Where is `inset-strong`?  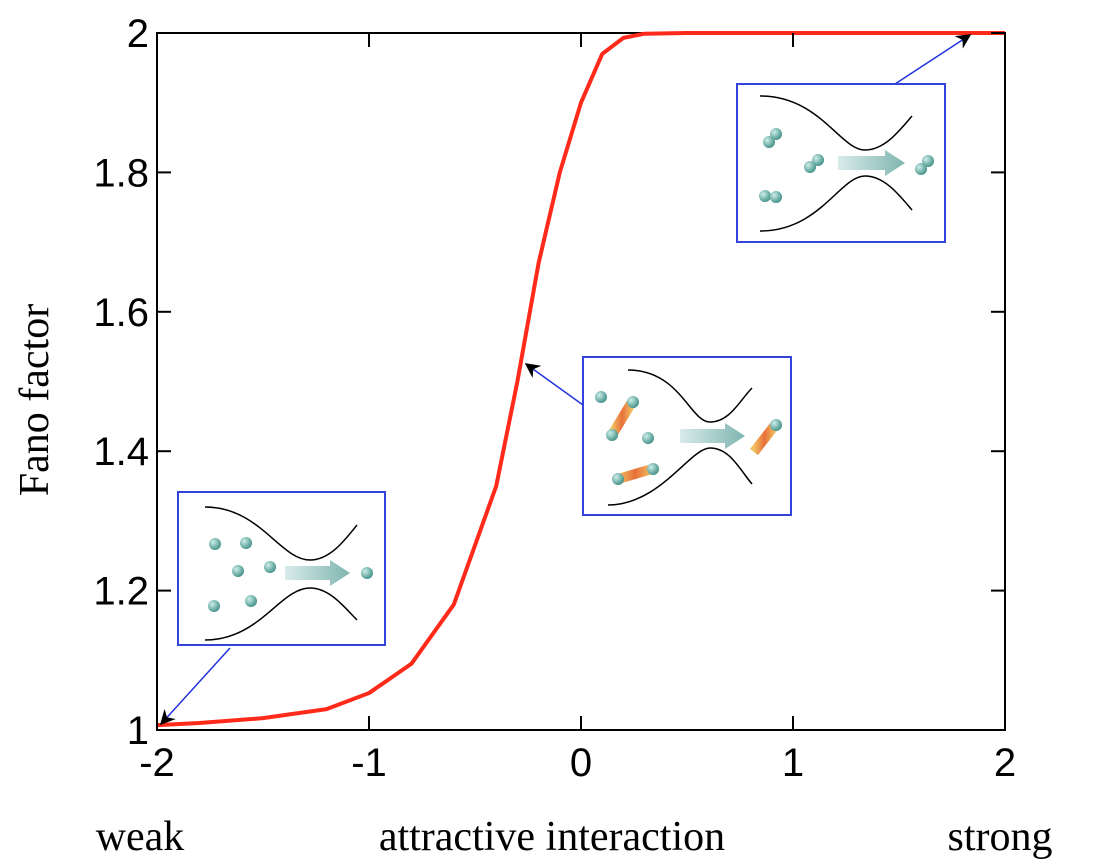
inset-strong is located at coordinates (854, 138).